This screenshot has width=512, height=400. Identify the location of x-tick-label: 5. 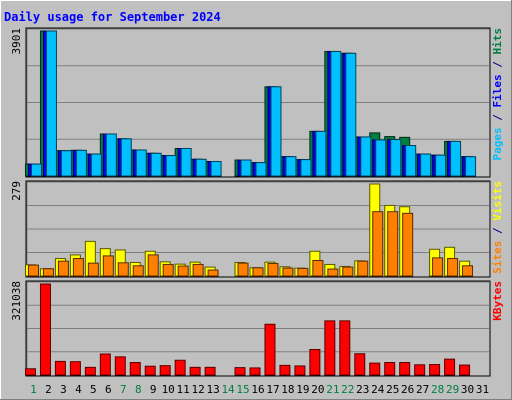
(93, 389).